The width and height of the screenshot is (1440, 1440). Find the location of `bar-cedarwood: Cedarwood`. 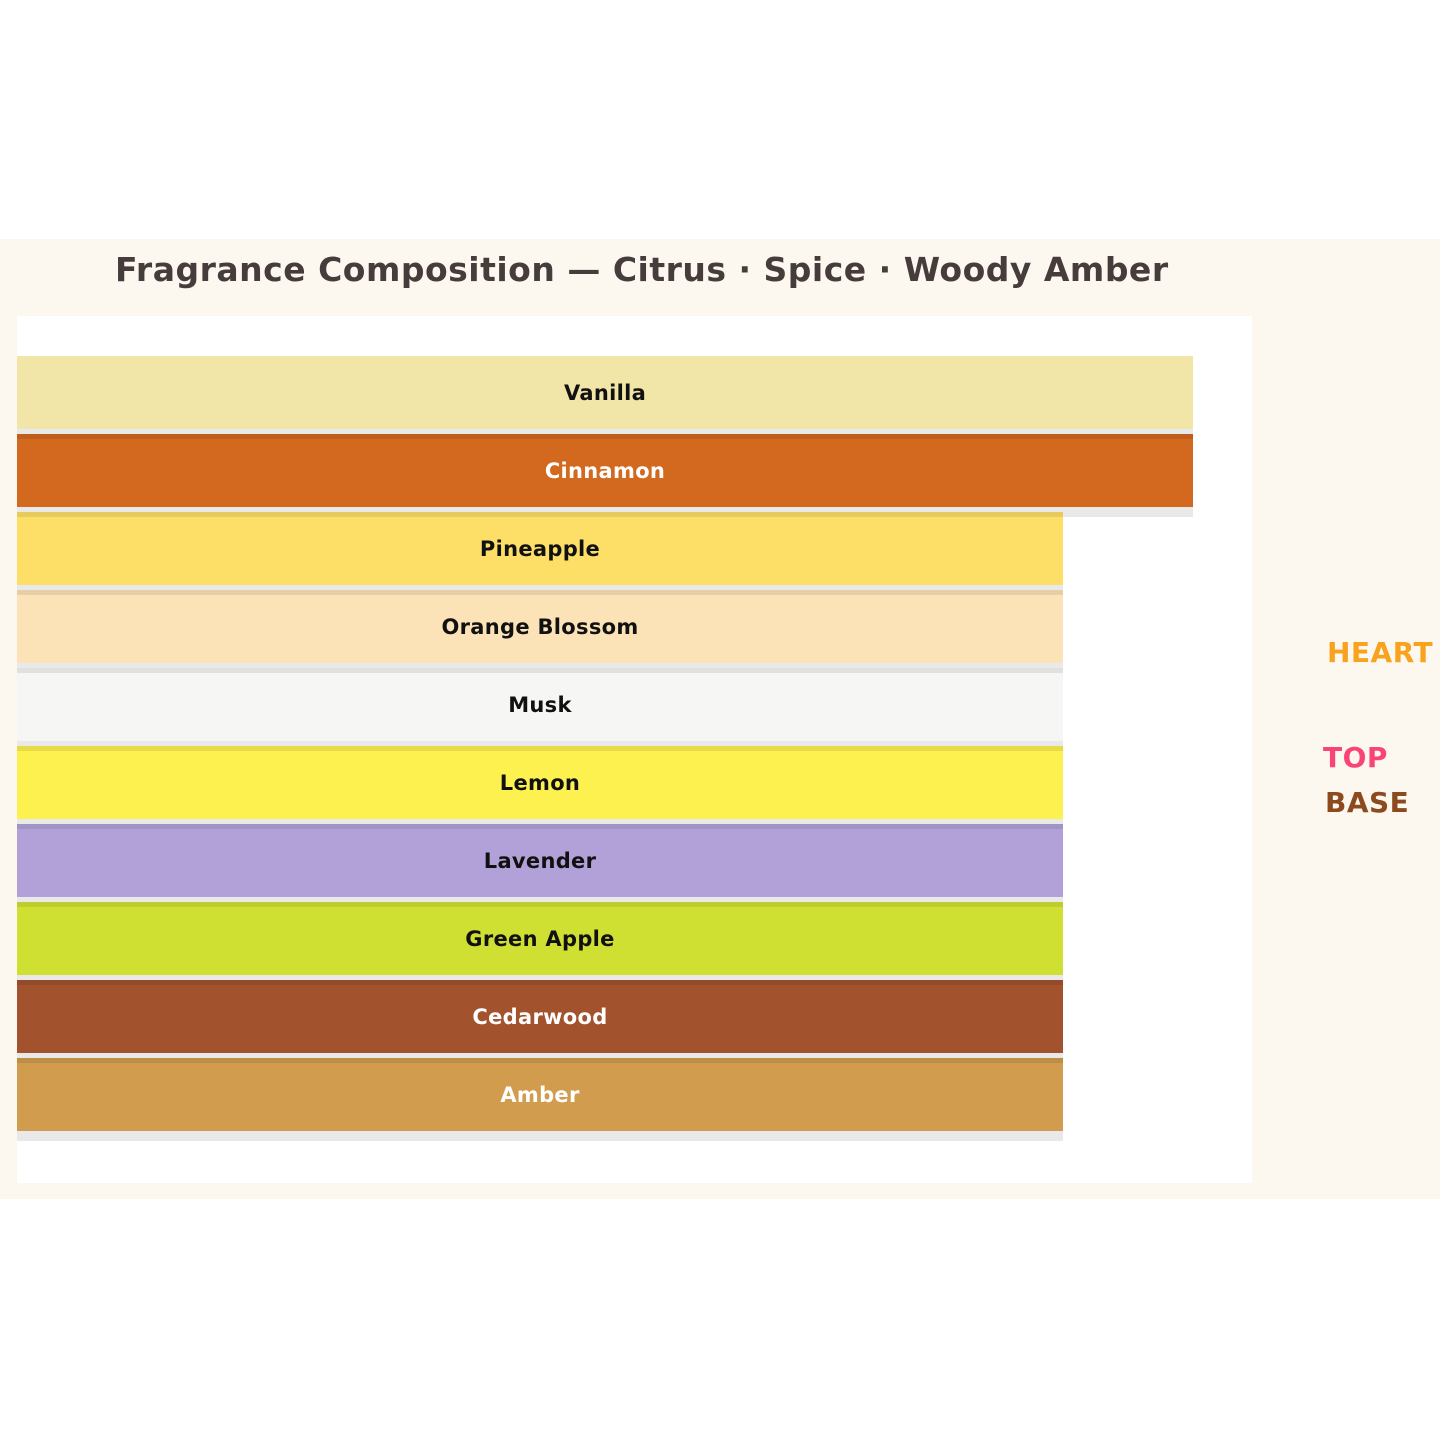

bar-cedarwood: Cedarwood is located at coordinates (540, 1016).